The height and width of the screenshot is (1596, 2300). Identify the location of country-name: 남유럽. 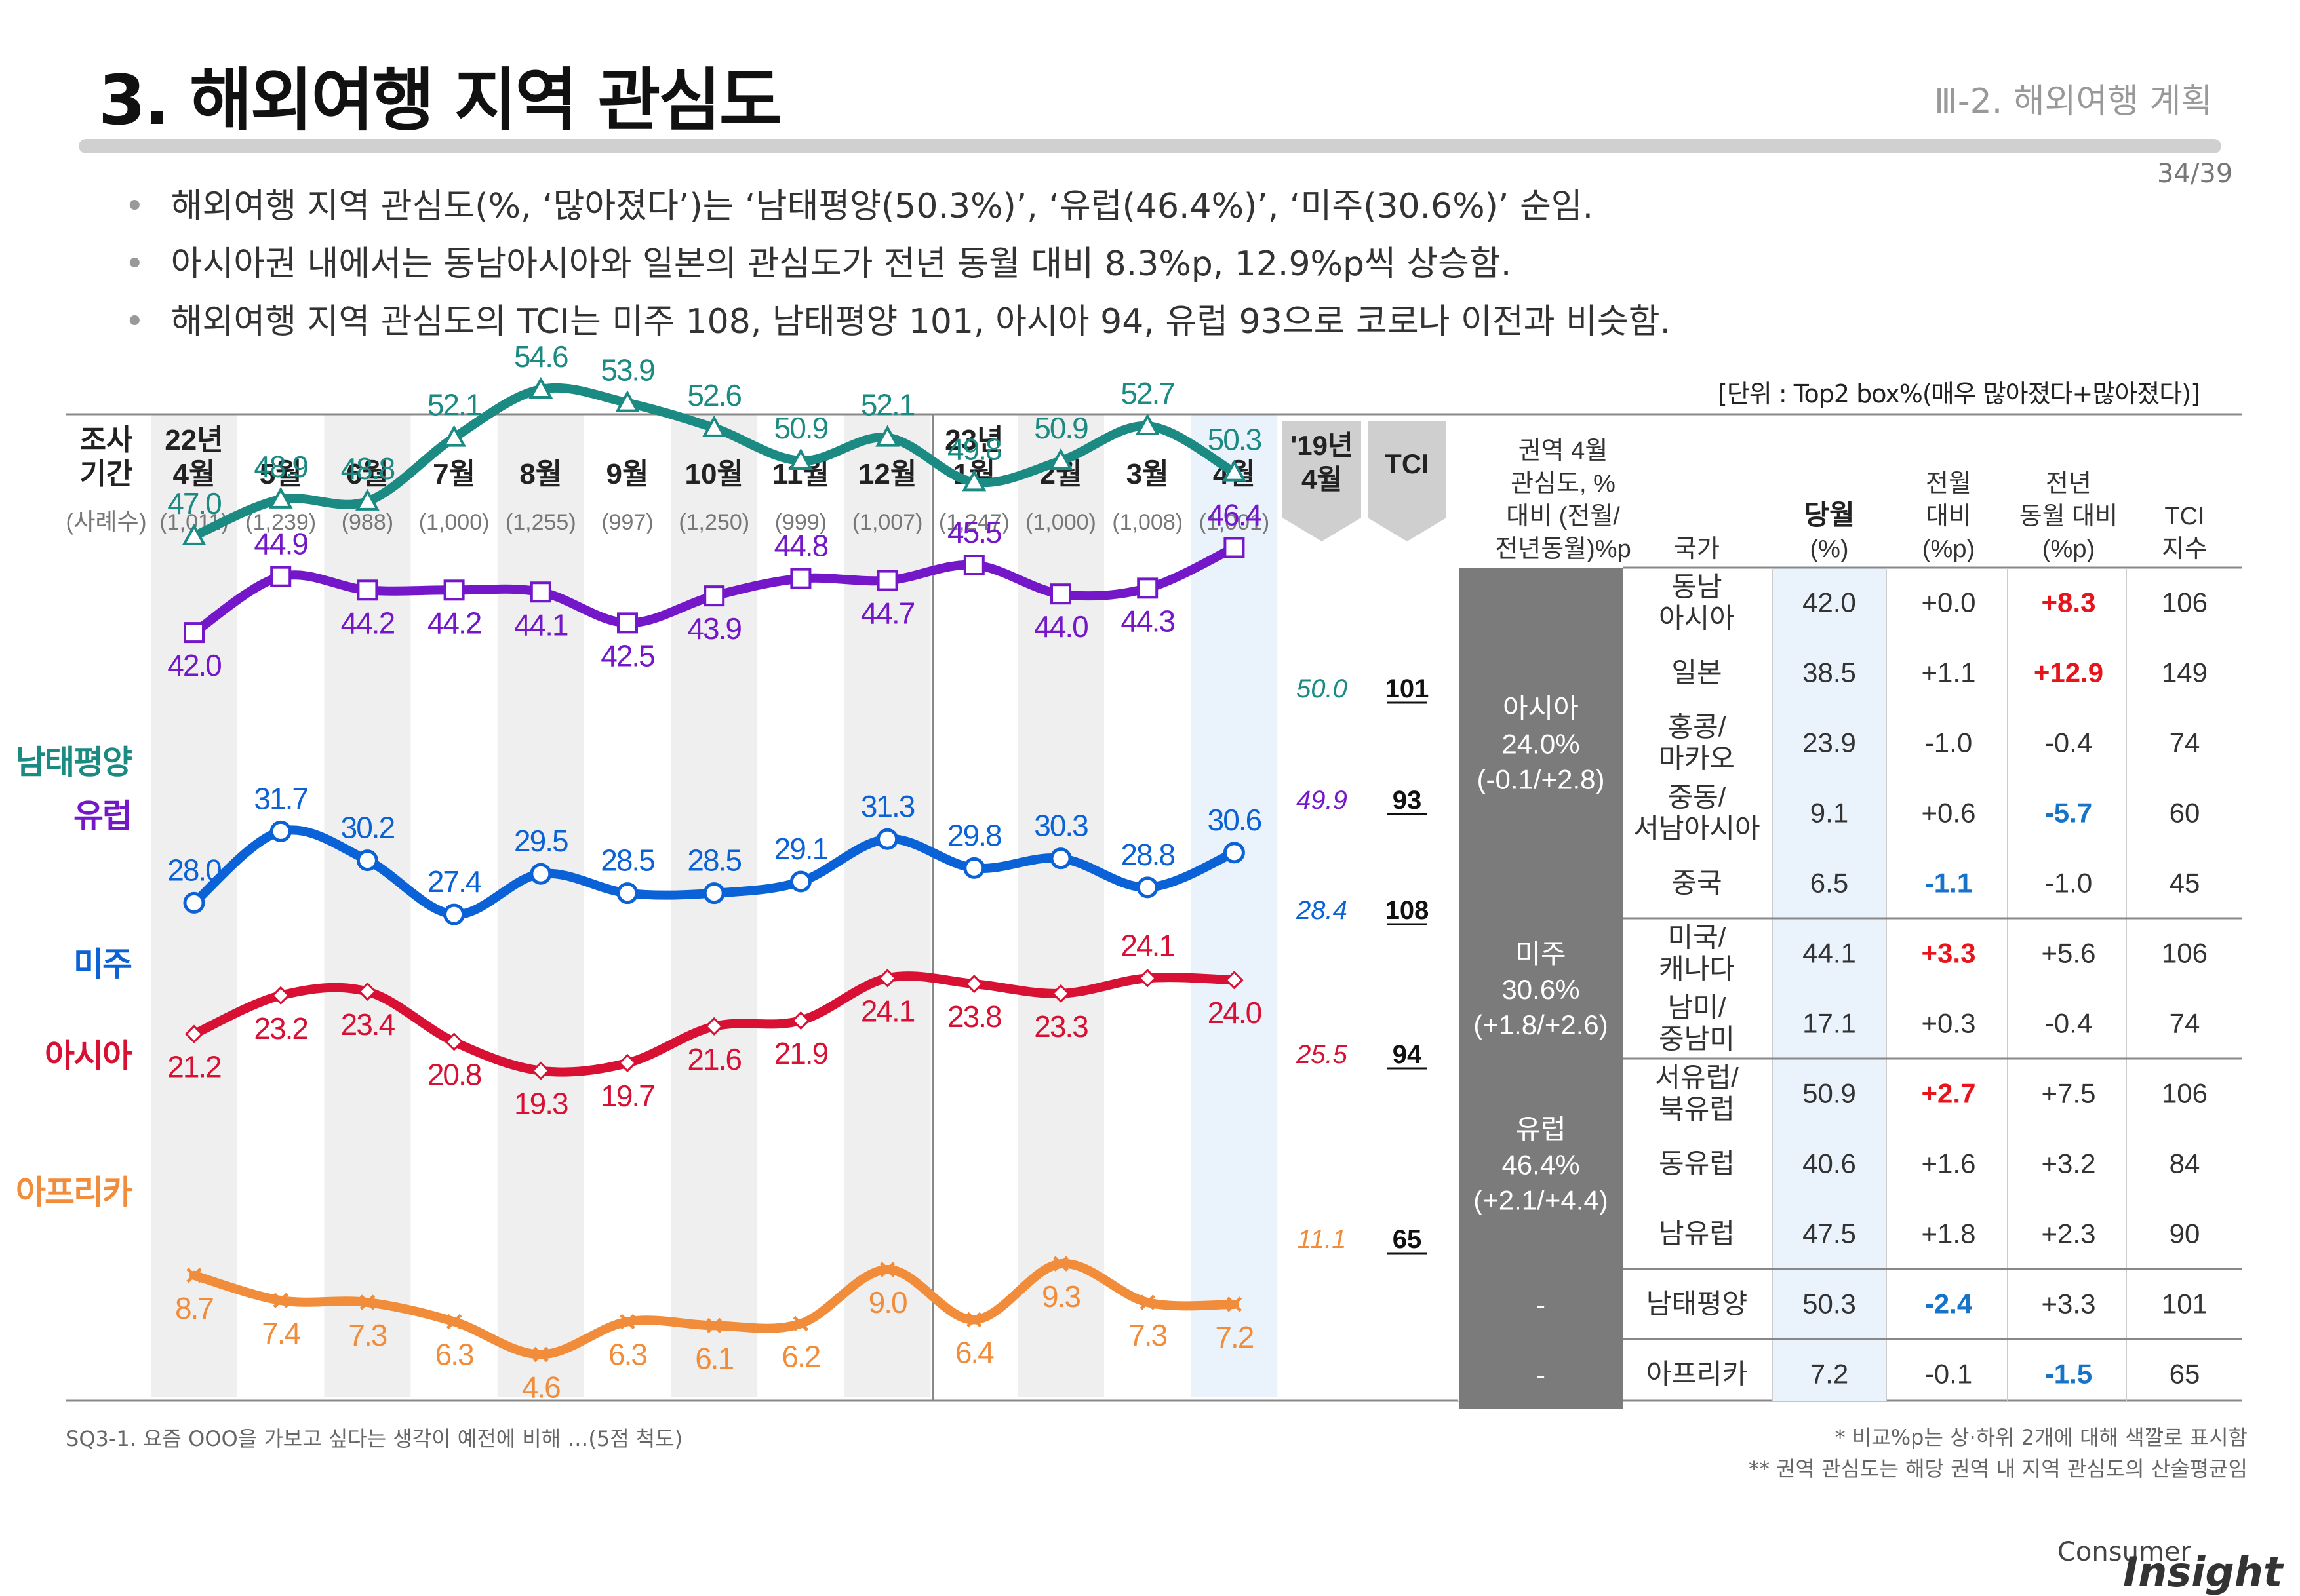
(1697, 1233).